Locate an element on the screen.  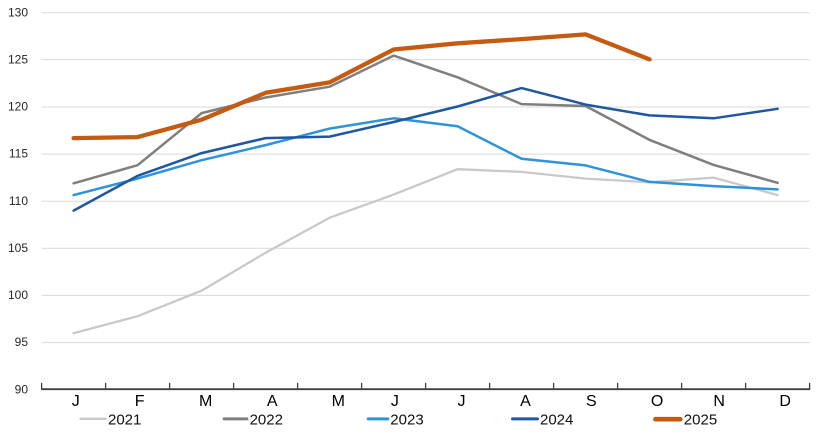
svg-text: 110 is located at coordinates (18, 201).